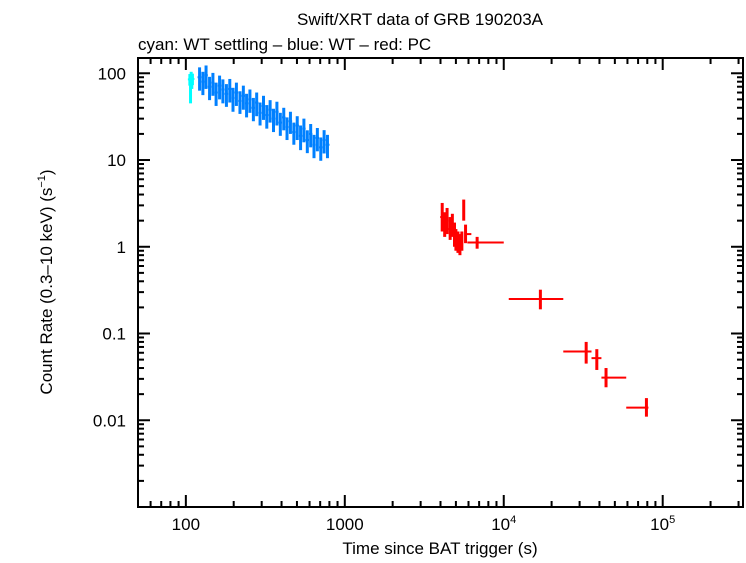 This screenshot has height=563, width=746. I want to click on chart-subtitle: cyan: WT settling – blue: WT – red: PC, so click(284, 44).